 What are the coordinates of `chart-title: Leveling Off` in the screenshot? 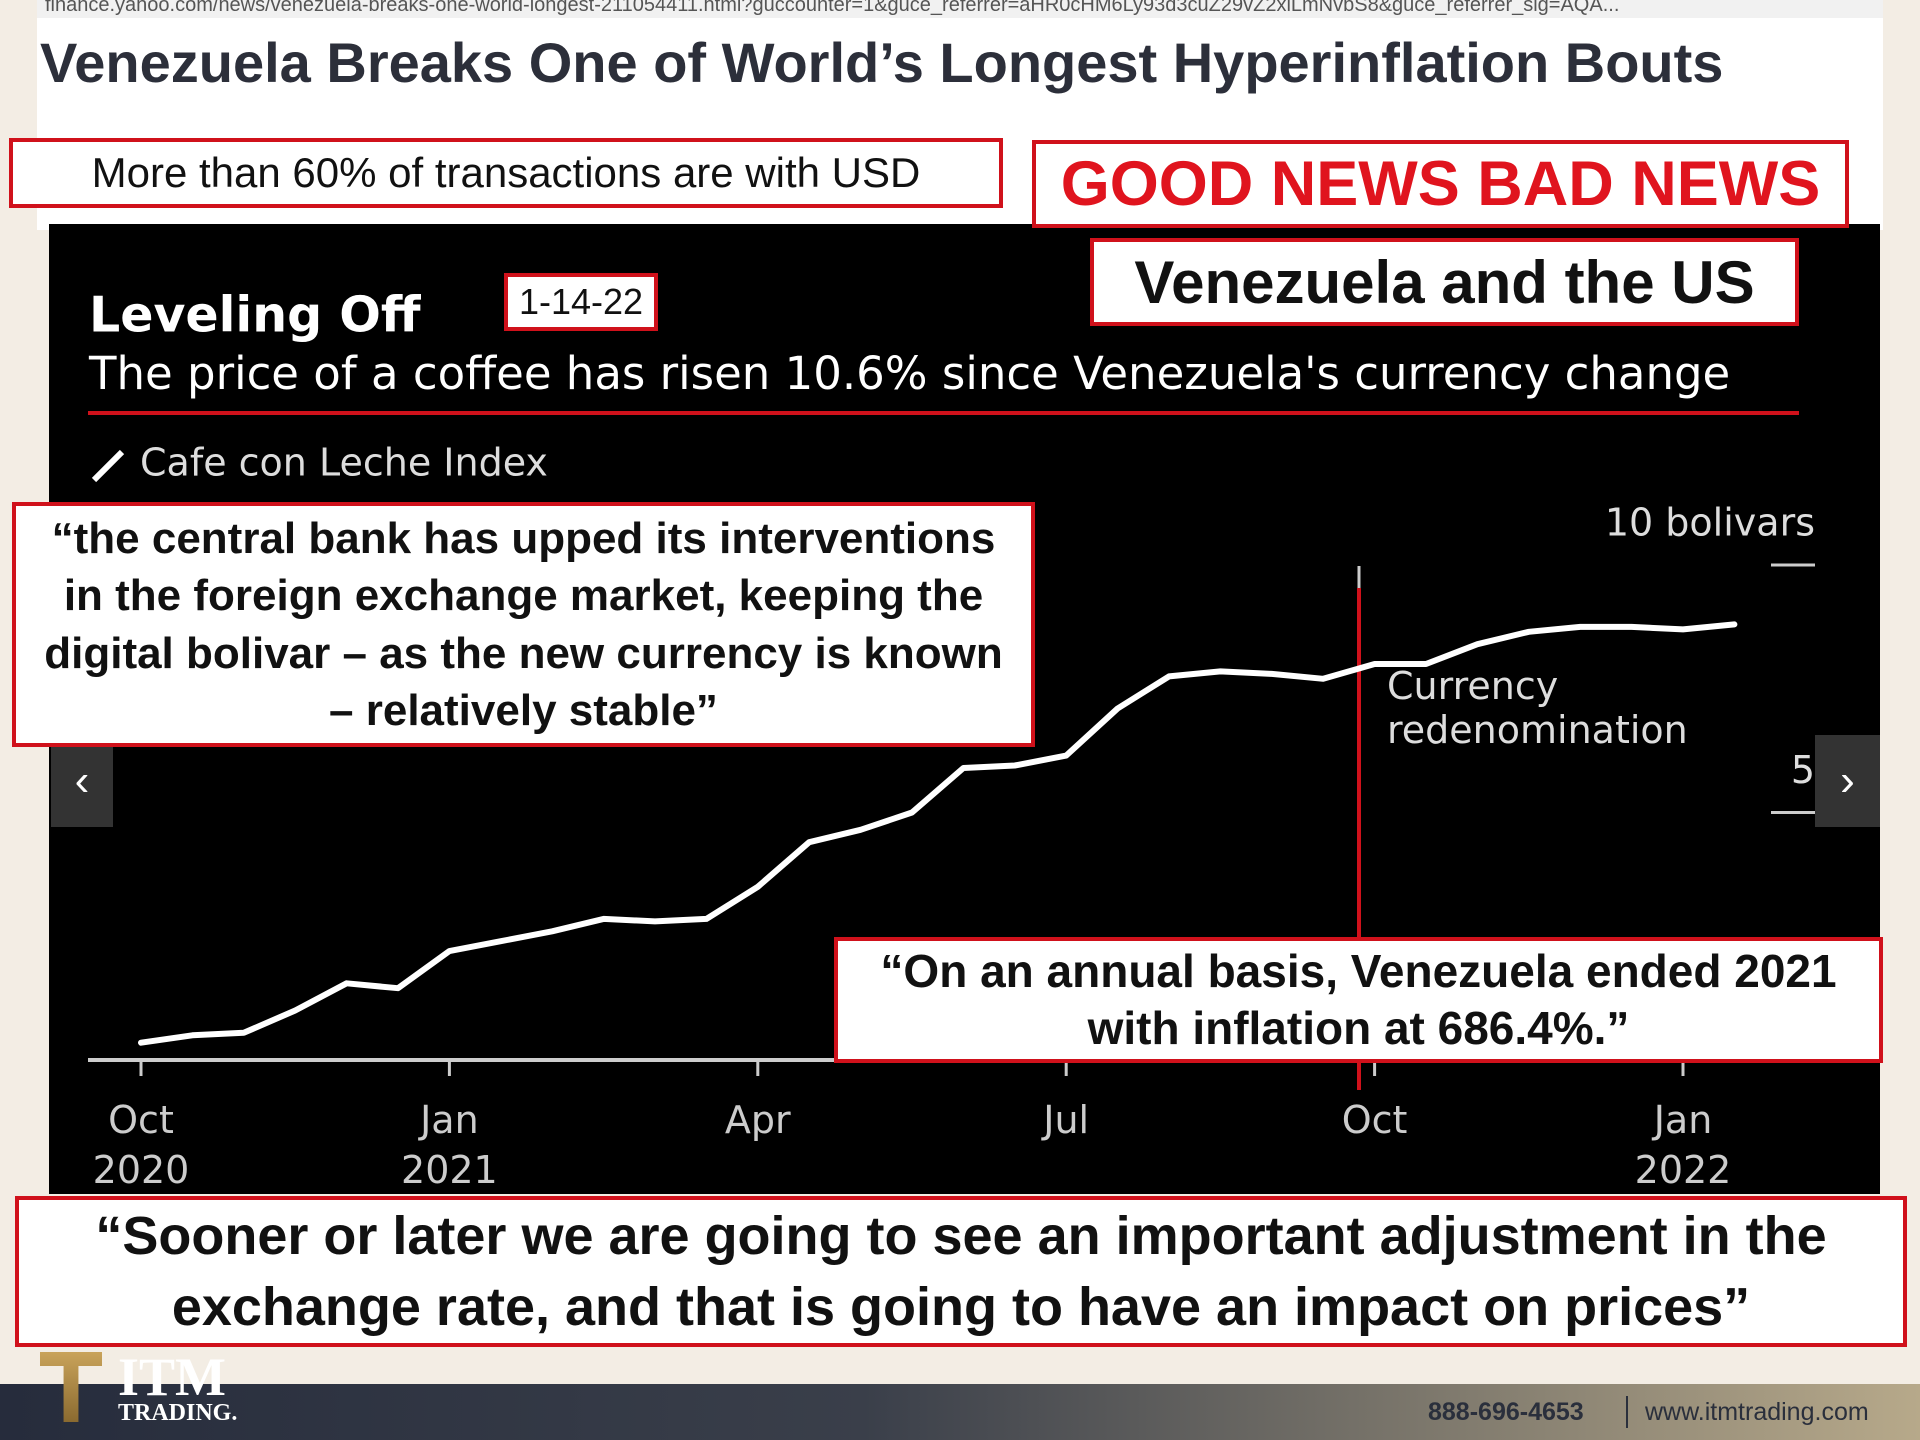 It's located at (255, 315).